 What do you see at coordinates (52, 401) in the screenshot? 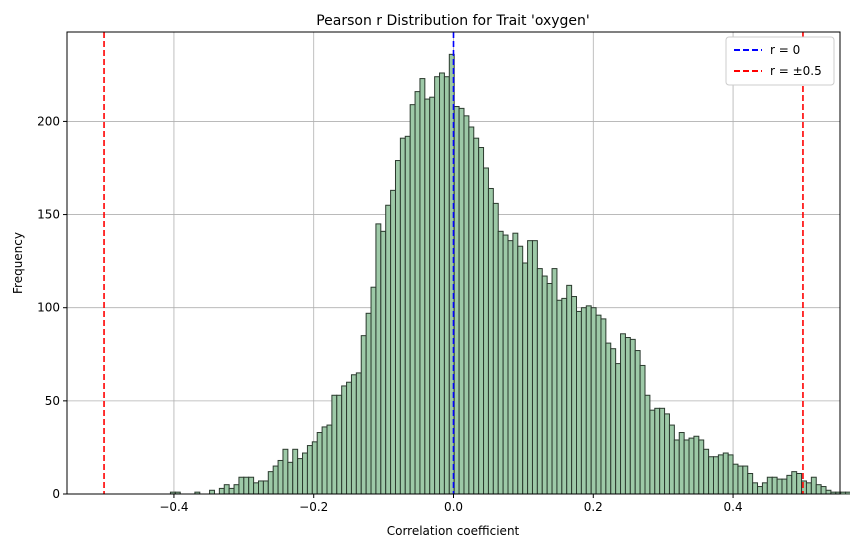
I see `y-tick-label: 50` at bounding box center [52, 401].